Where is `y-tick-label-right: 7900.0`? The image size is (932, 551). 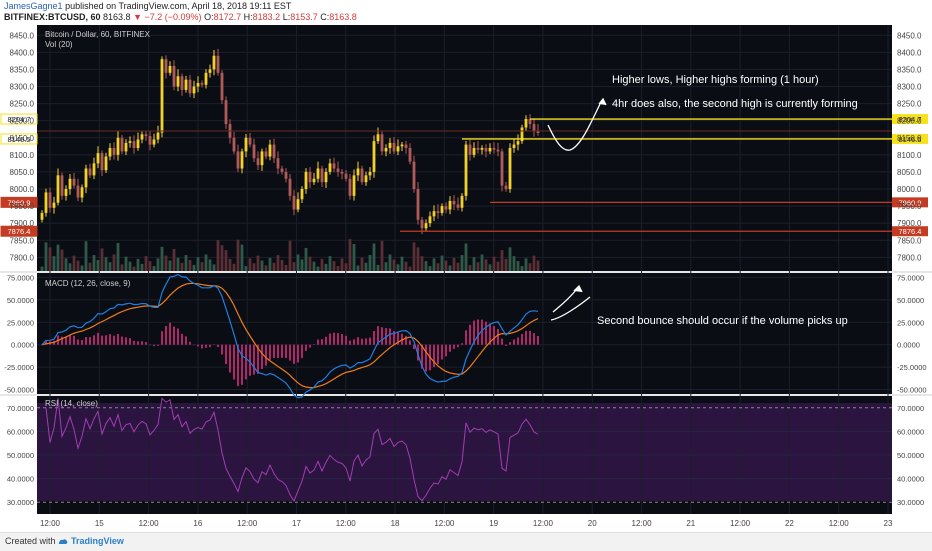 y-tick-label-right: 7900.0 is located at coordinates (909, 223).